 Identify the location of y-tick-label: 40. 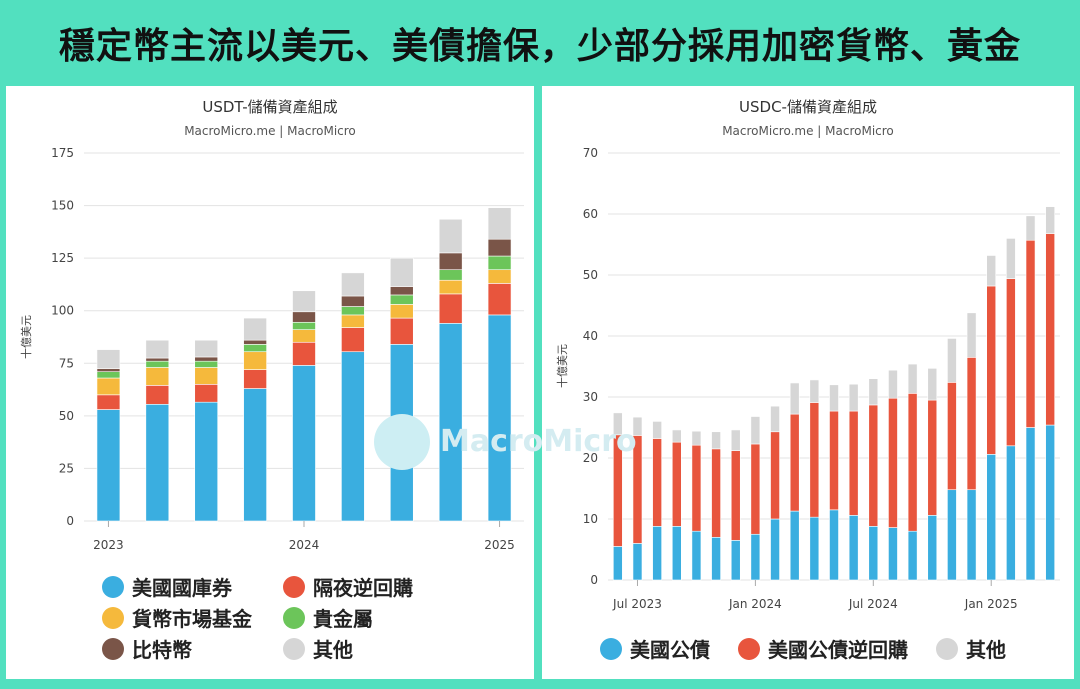
(590, 336).